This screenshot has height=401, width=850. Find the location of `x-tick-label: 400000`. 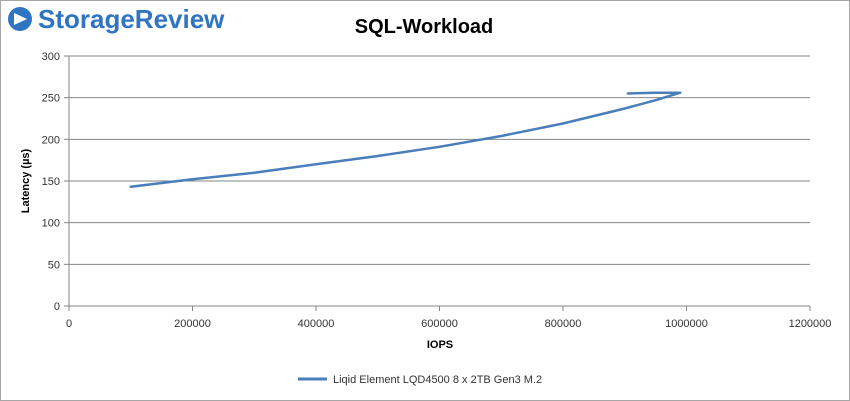

x-tick-label: 400000 is located at coordinates (316, 324).